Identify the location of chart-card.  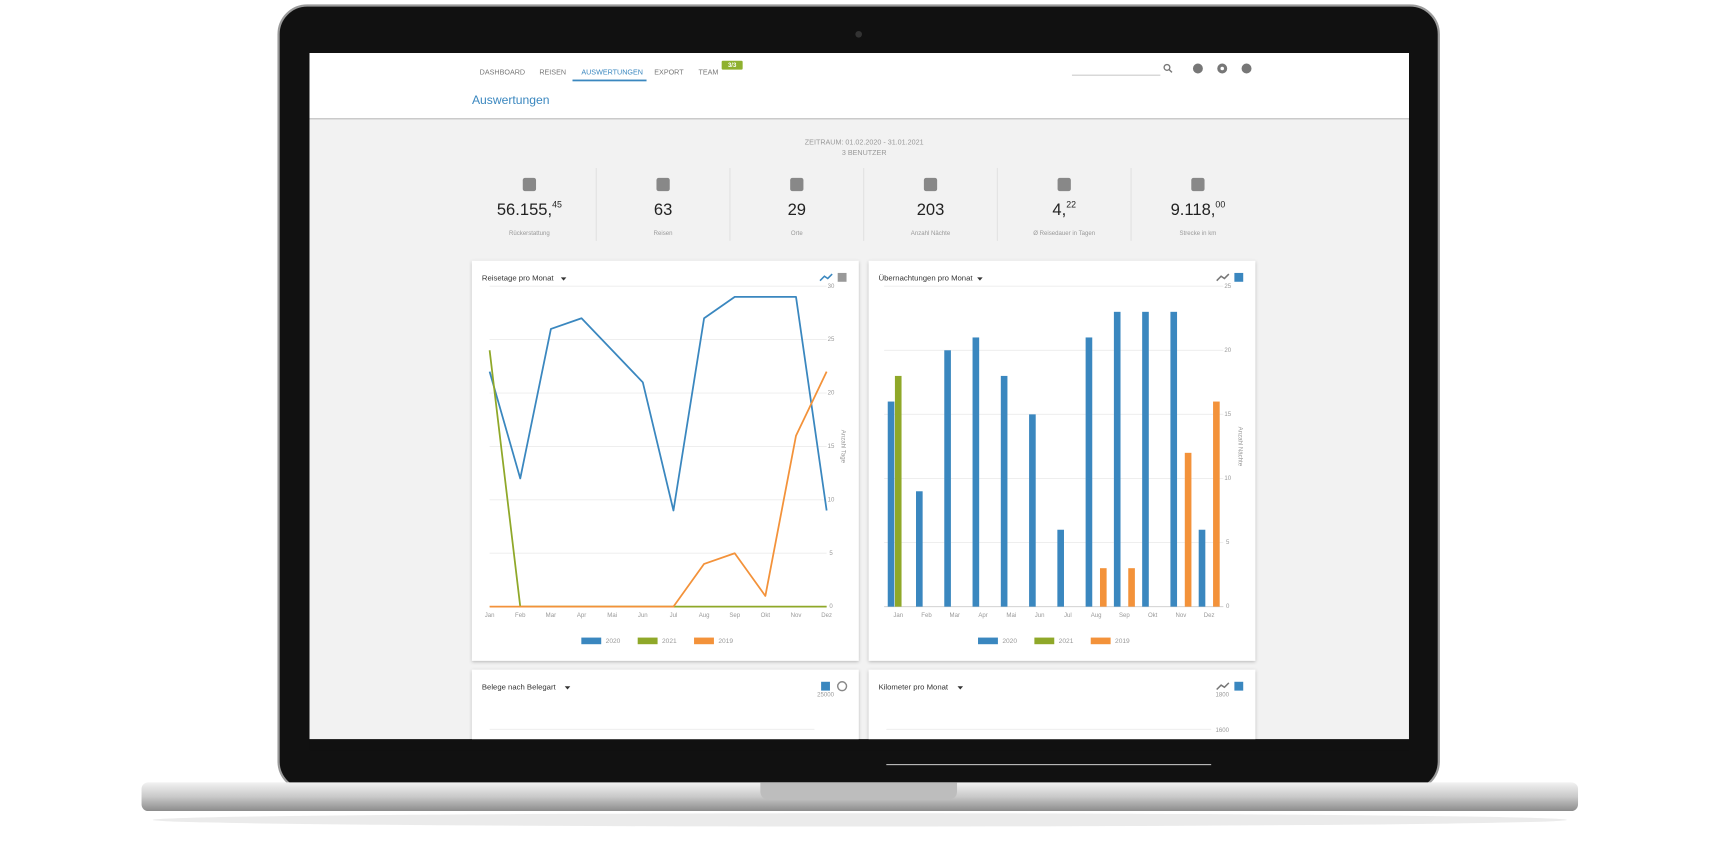
(1062, 708).